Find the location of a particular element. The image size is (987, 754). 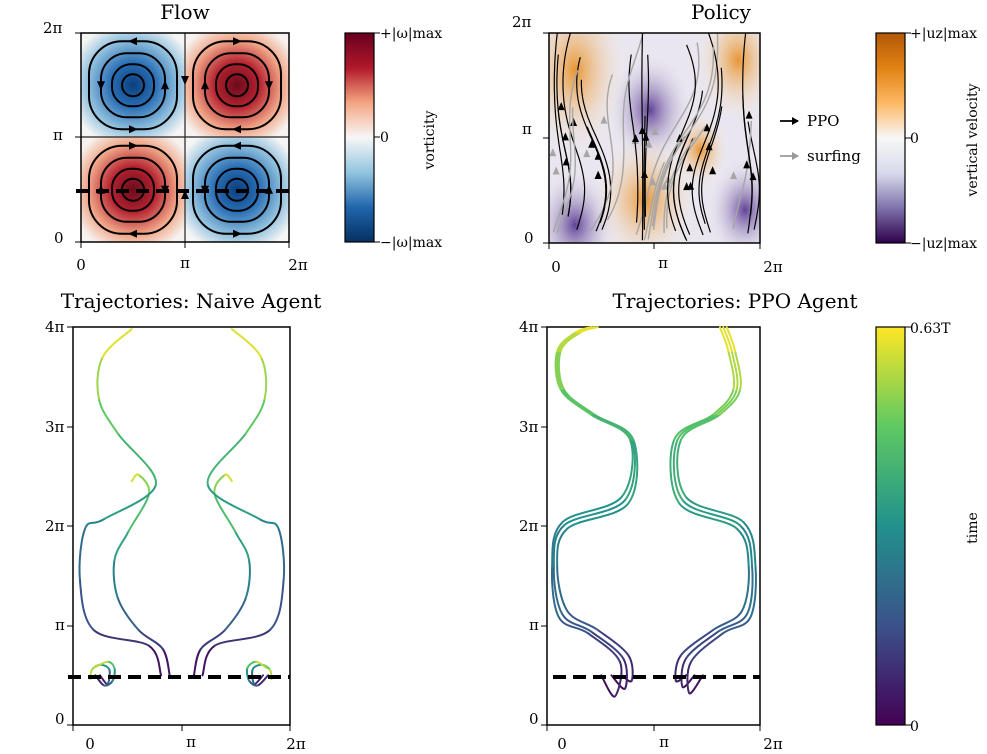

policy-axis-ticks: 2π π 0 0 π 2π is located at coordinates (647, 144).